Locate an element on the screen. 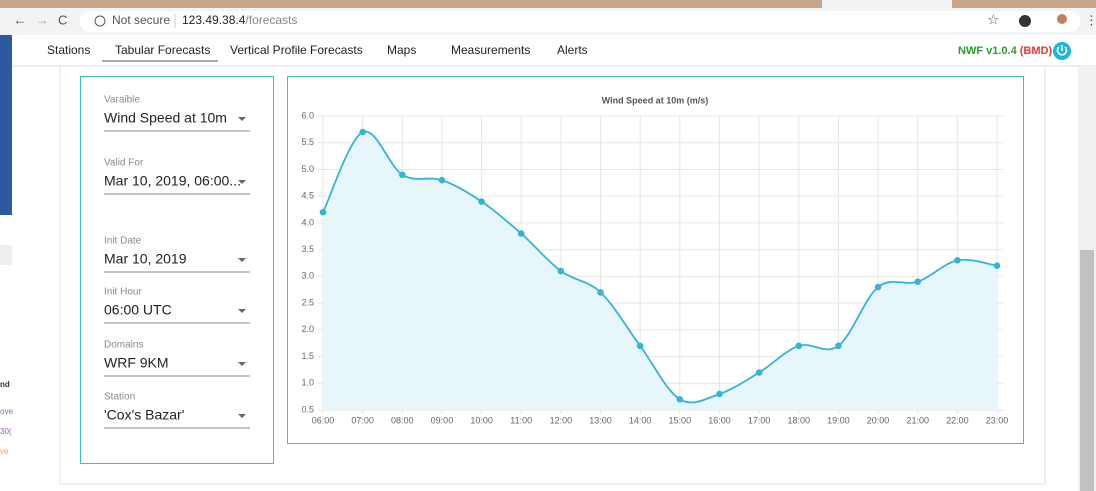  url-host: 123.49.38.4 is located at coordinates (214, 20).